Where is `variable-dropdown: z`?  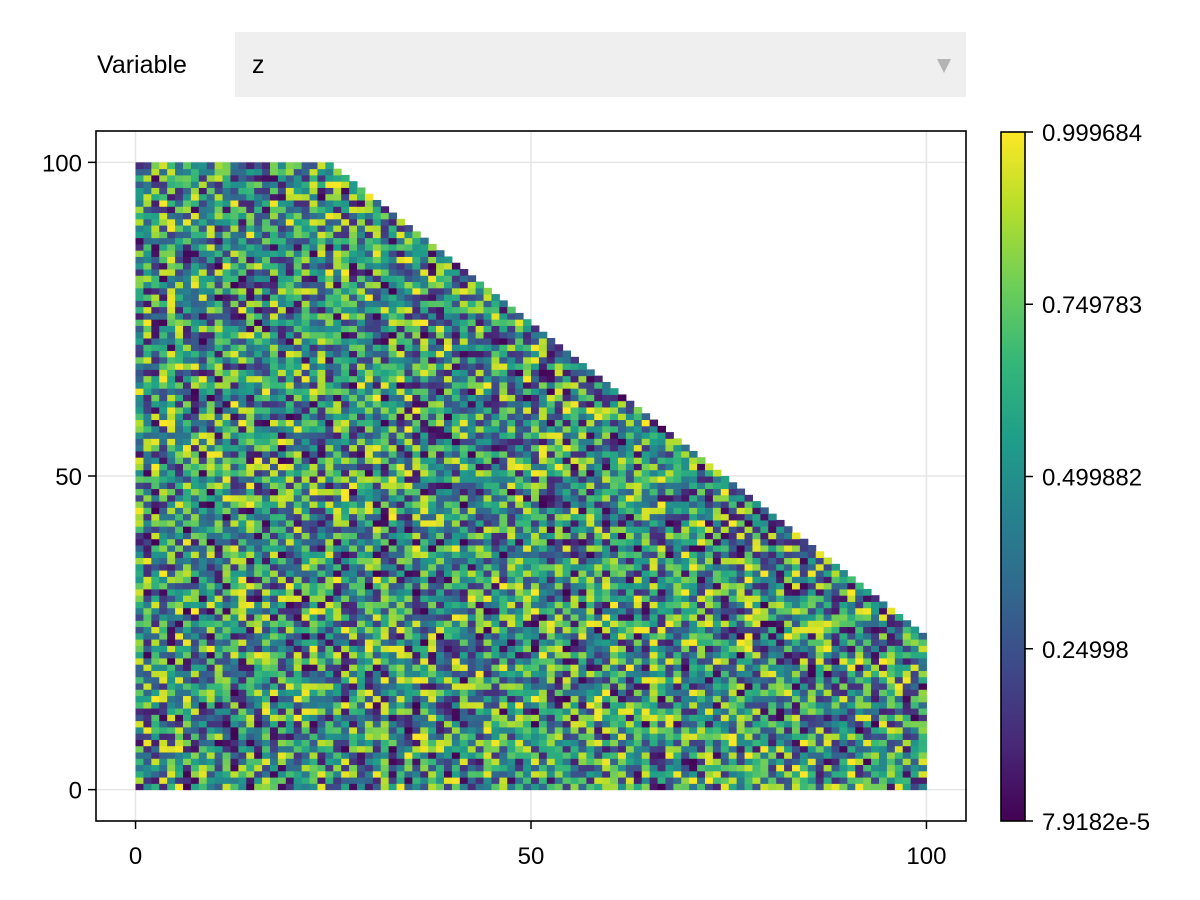
variable-dropdown: z is located at coordinates (600, 64).